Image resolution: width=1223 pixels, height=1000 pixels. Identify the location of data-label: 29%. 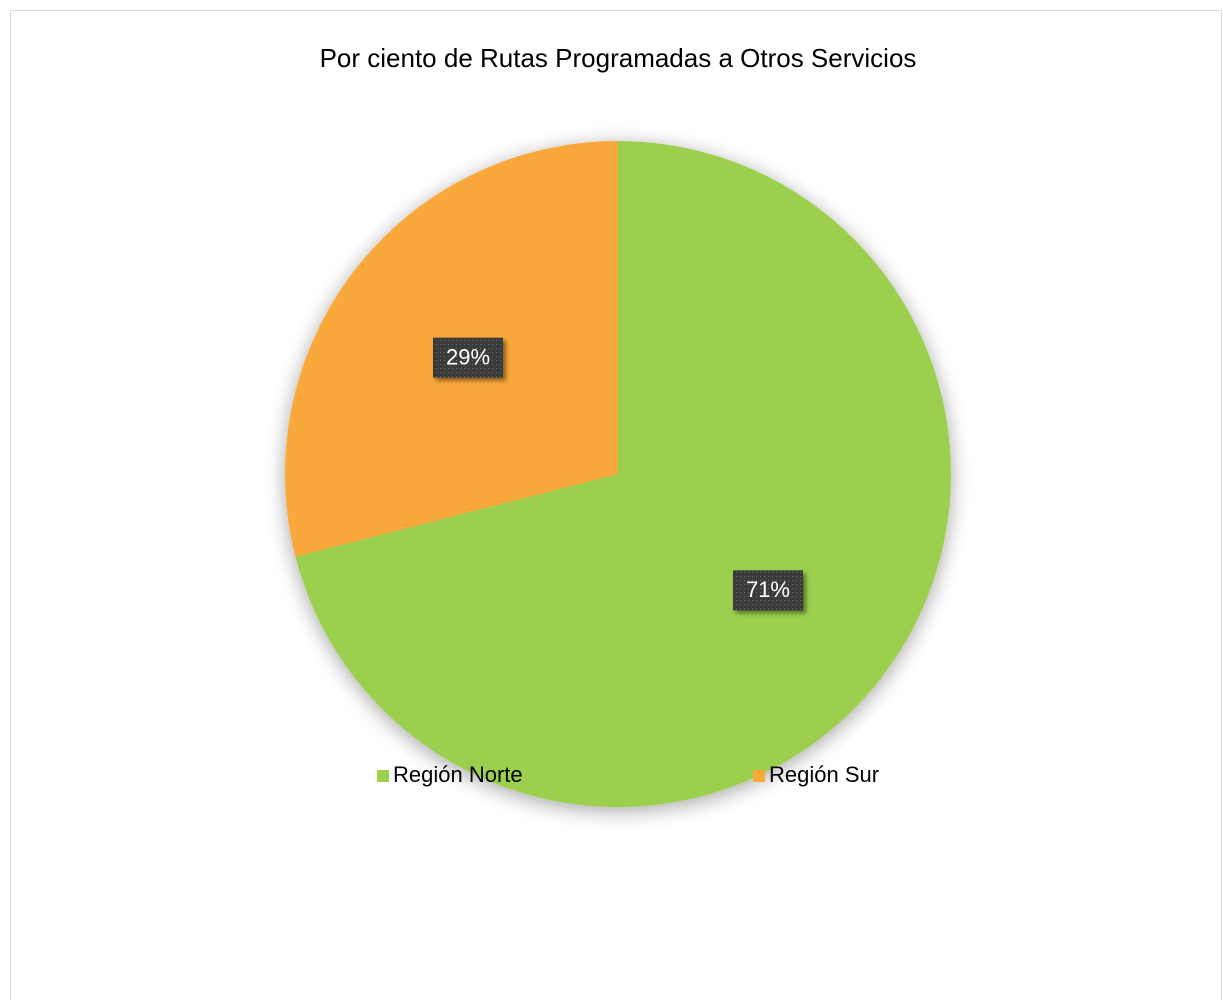
(468, 356).